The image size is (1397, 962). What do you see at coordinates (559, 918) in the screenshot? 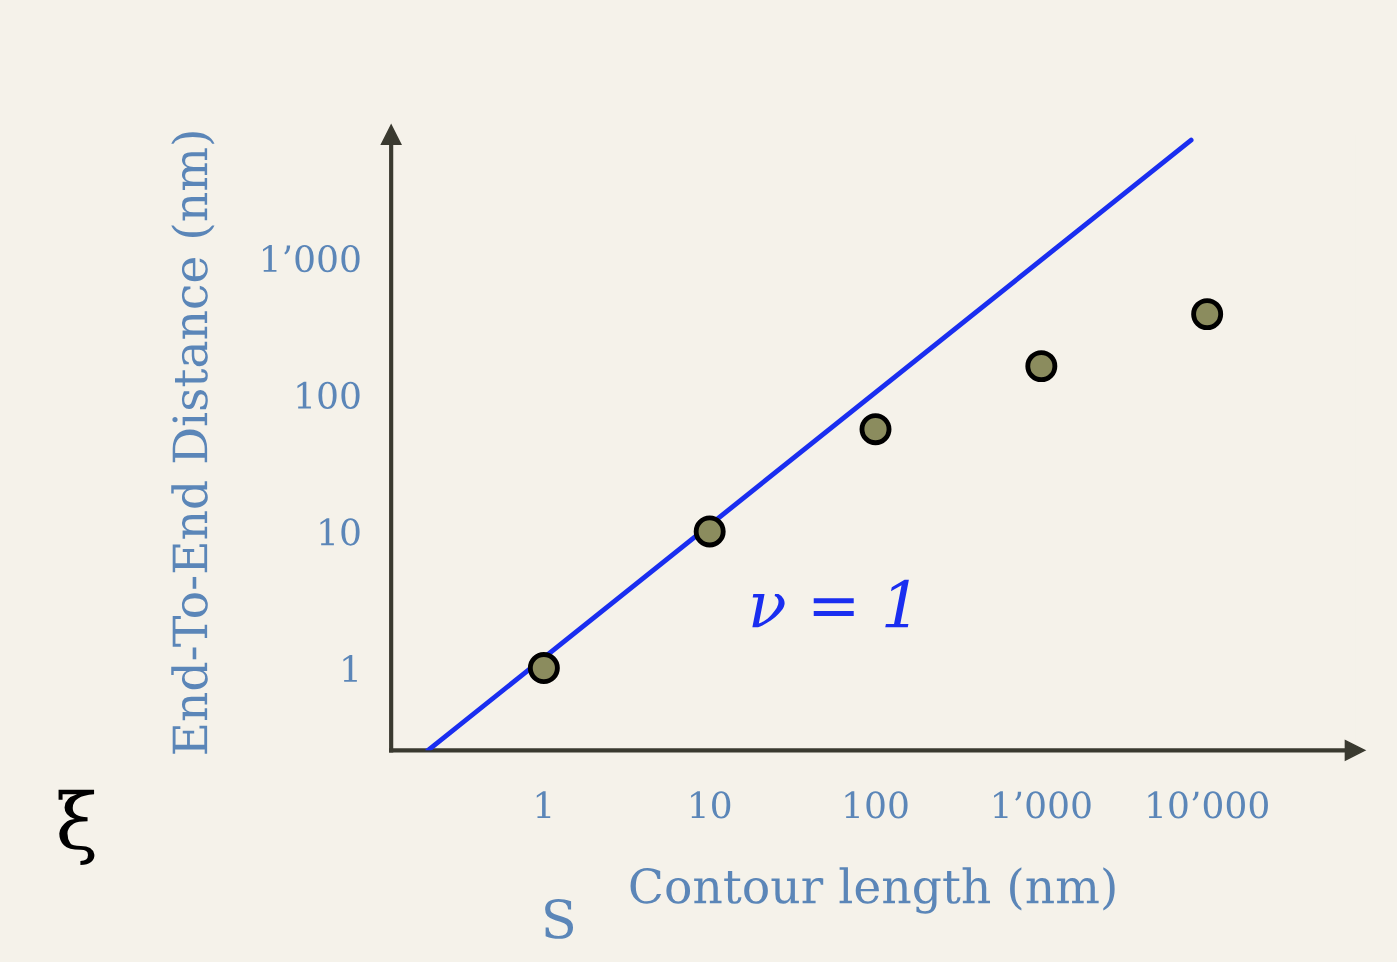
I see `text: S` at bounding box center [559, 918].